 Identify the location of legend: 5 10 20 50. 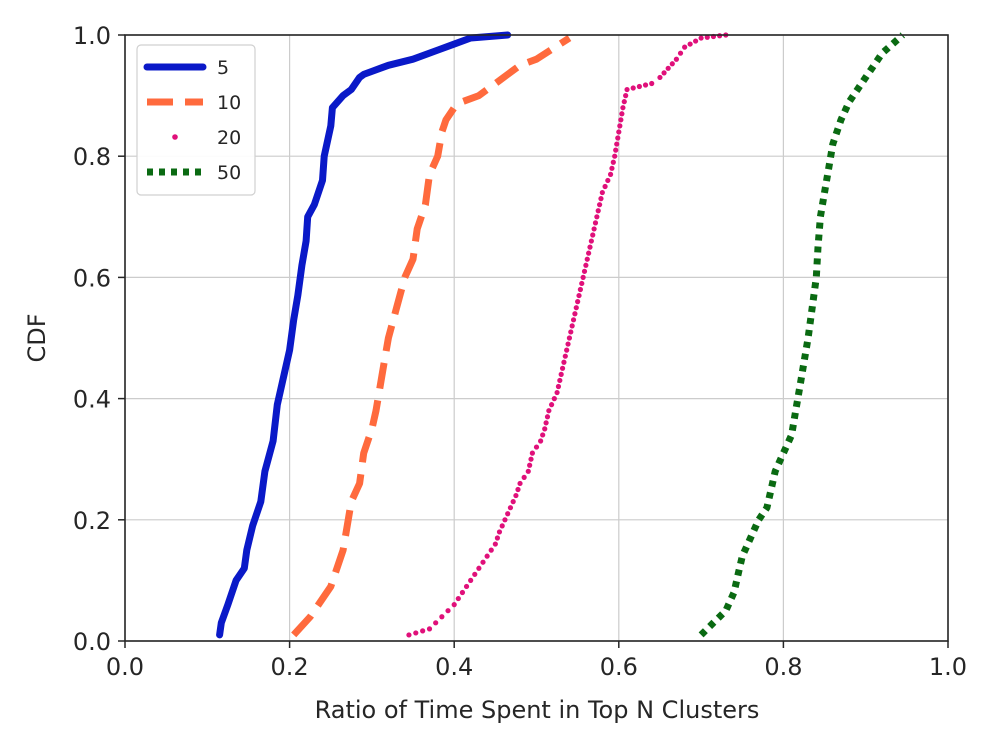
(196, 120).